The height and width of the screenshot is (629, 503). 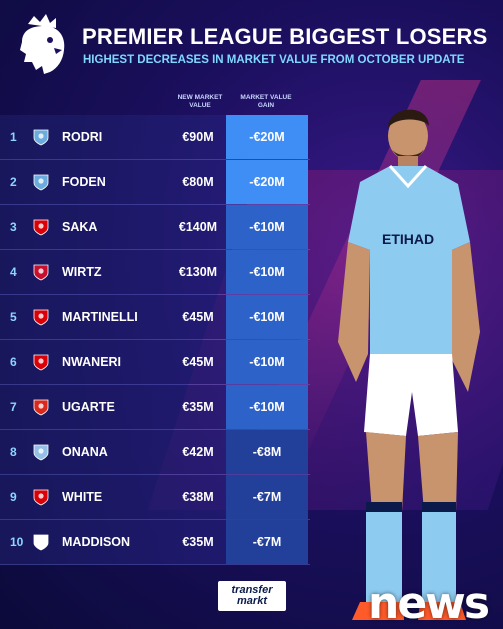 I want to click on rank-number: 5, so click(x=13, y=317).